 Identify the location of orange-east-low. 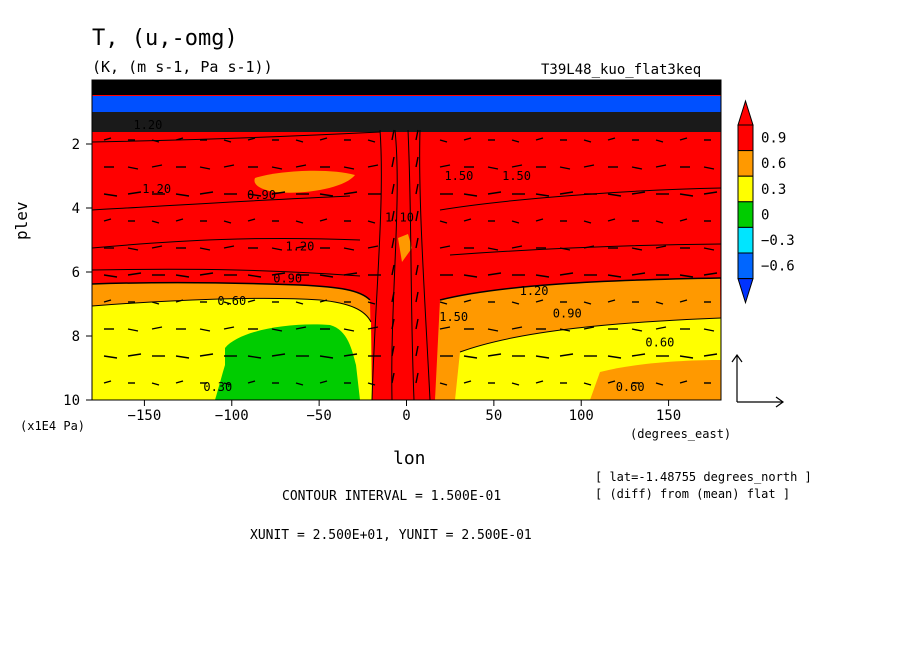
(655, 380).